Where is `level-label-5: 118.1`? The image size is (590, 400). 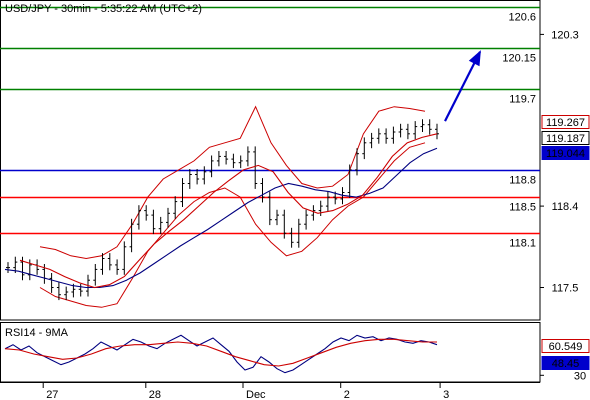 level-label-5: 118.1 is located at coordinates (522, 244).